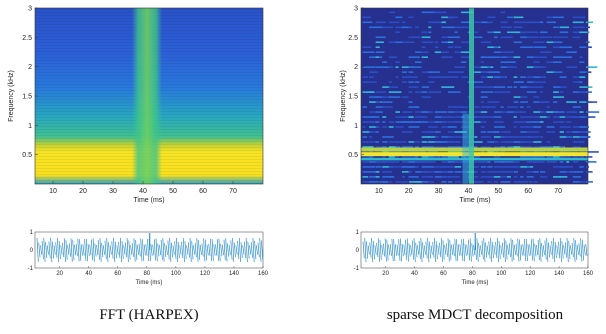 The image size is (606, 334). What do you see at coordinates (588, 274) in the screenshot?
I see `mdct-wave-xtick-label: 160` at bounding box center [588, 274].